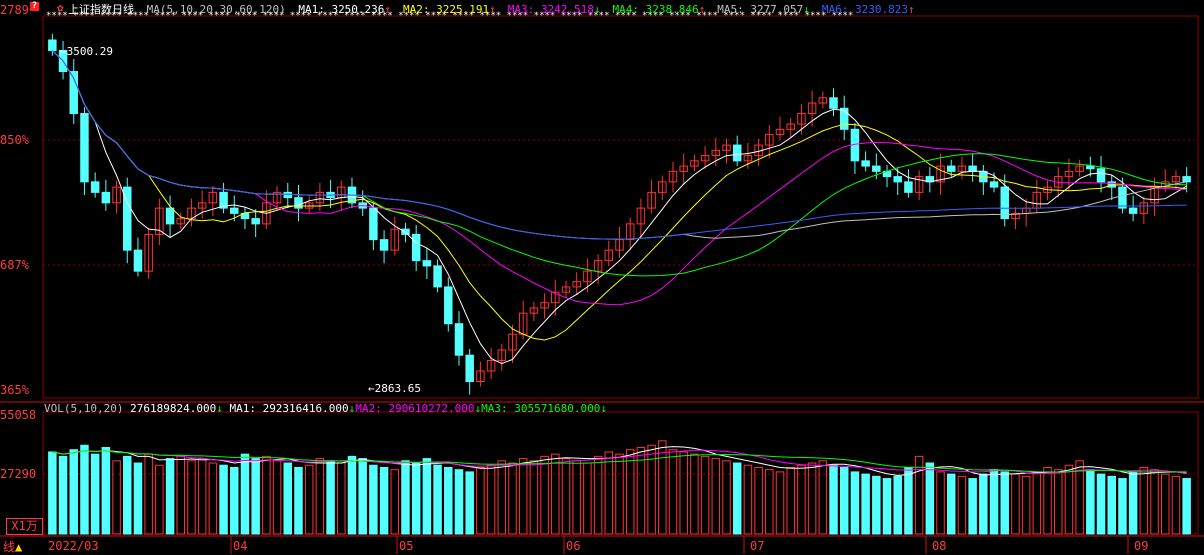 The width and height of the screenshot is (1204, 555). I want to click on ma-item-1: MA1: 3250.236↑, so click(345, 9).